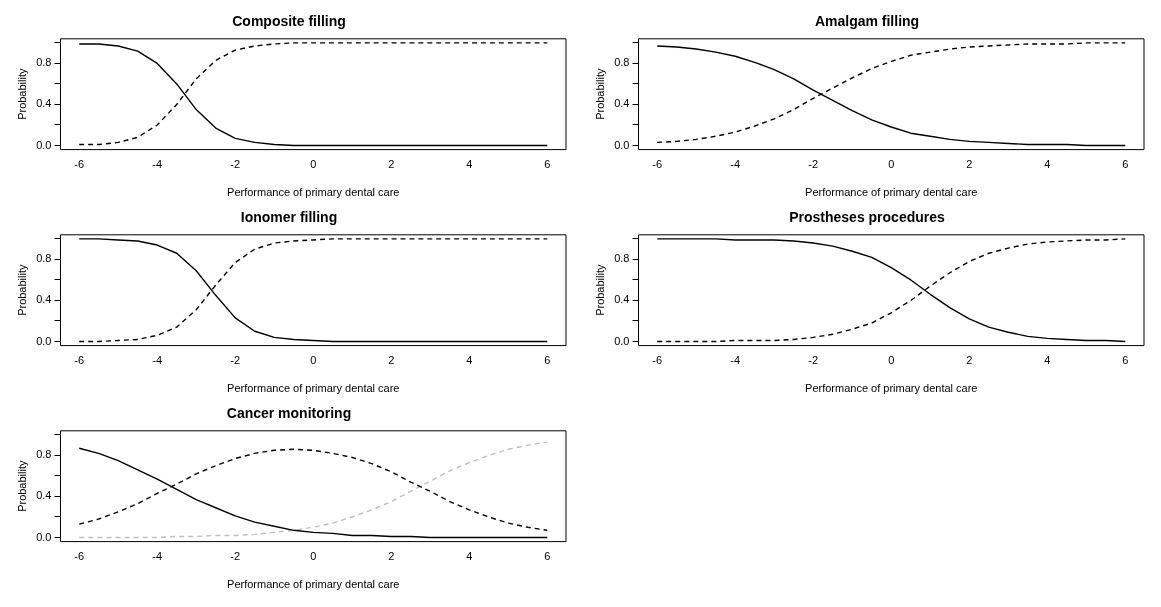 This screenshot has width=1161, height=607. Describe the element at coordinates (867, 21) in the screenshot. I see `chart-title: Amalgam filling` at that location.